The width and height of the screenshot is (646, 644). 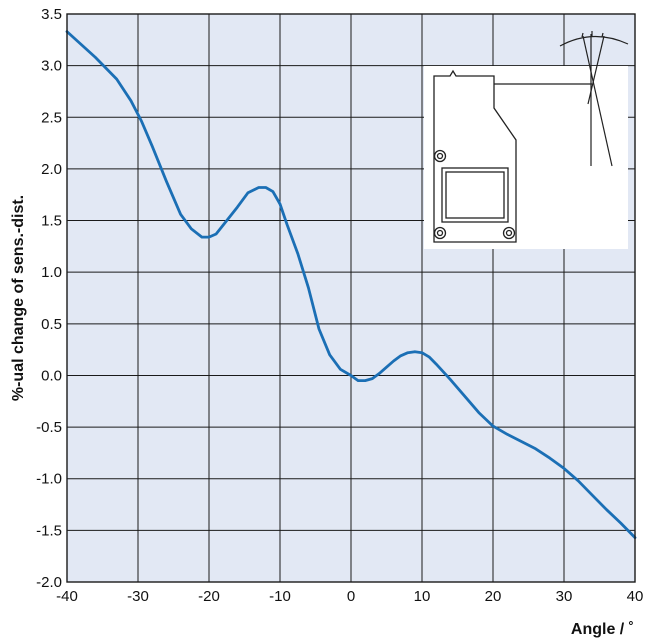 I want to click on x-tick-label: -10, so click(x=280, y=596).